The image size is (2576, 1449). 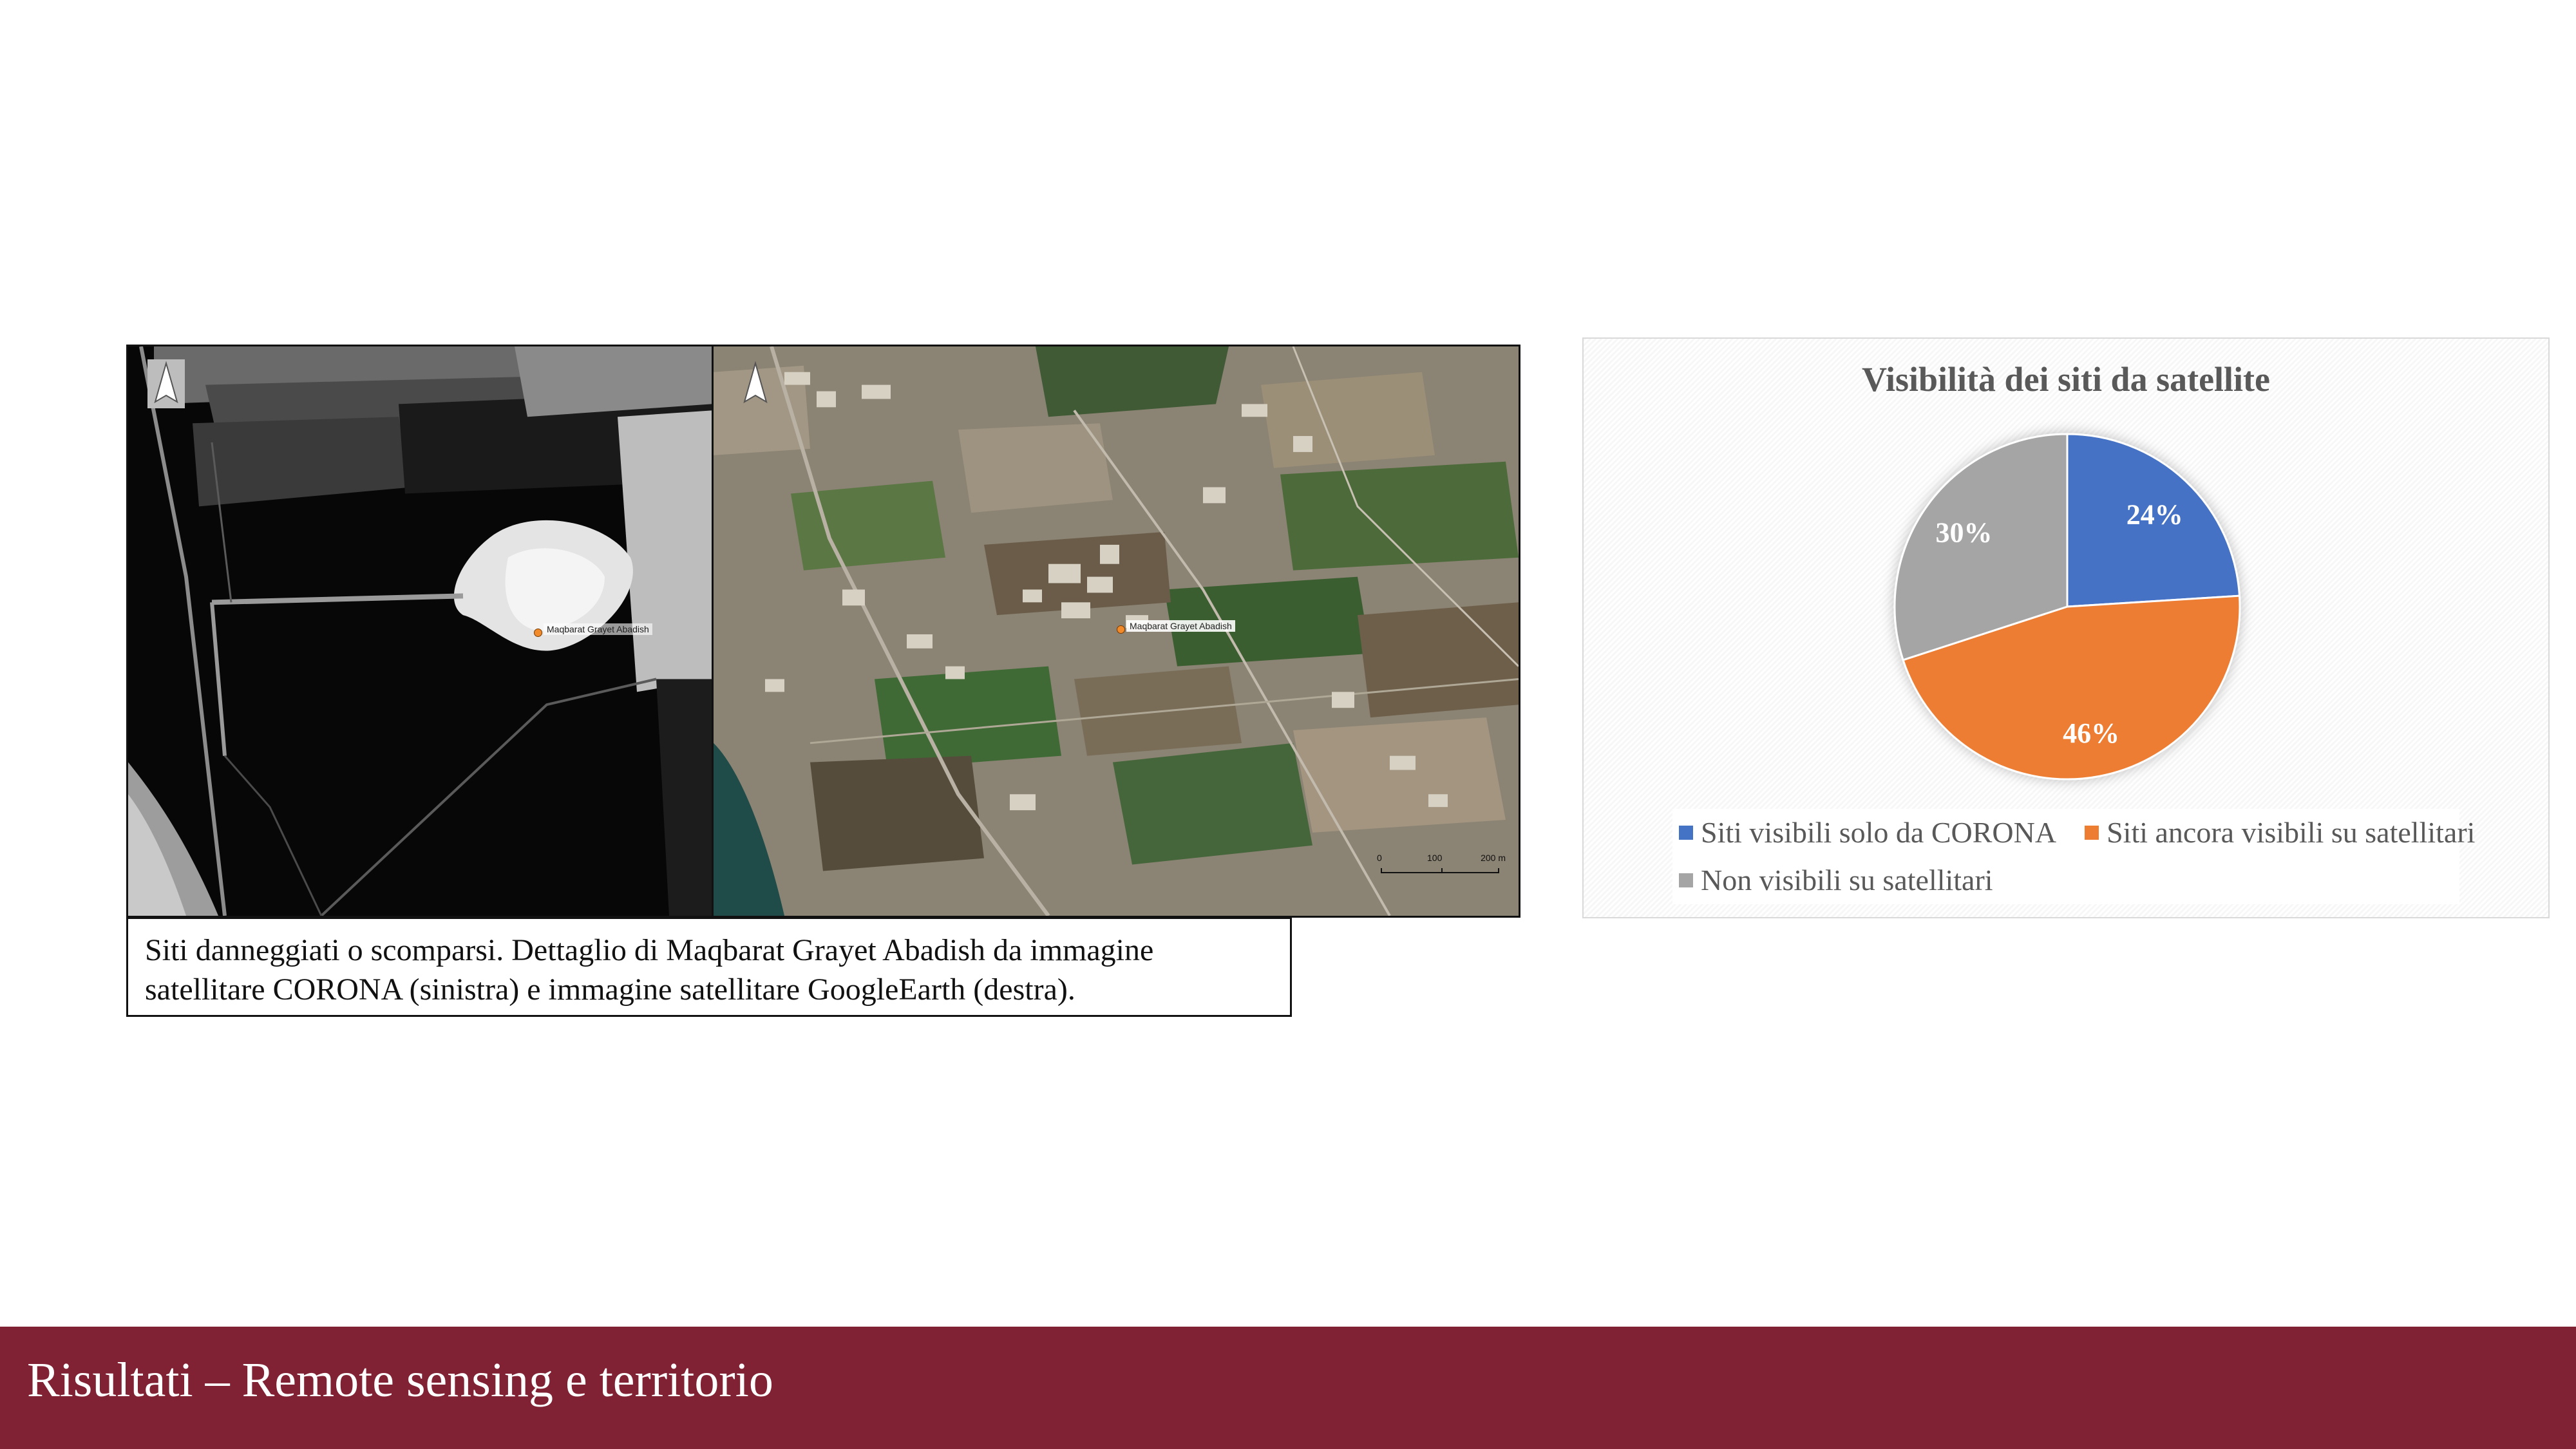 I want to click on legend-label-not-visible: Non visibili su satellitari, so click(x=1847, y=880).